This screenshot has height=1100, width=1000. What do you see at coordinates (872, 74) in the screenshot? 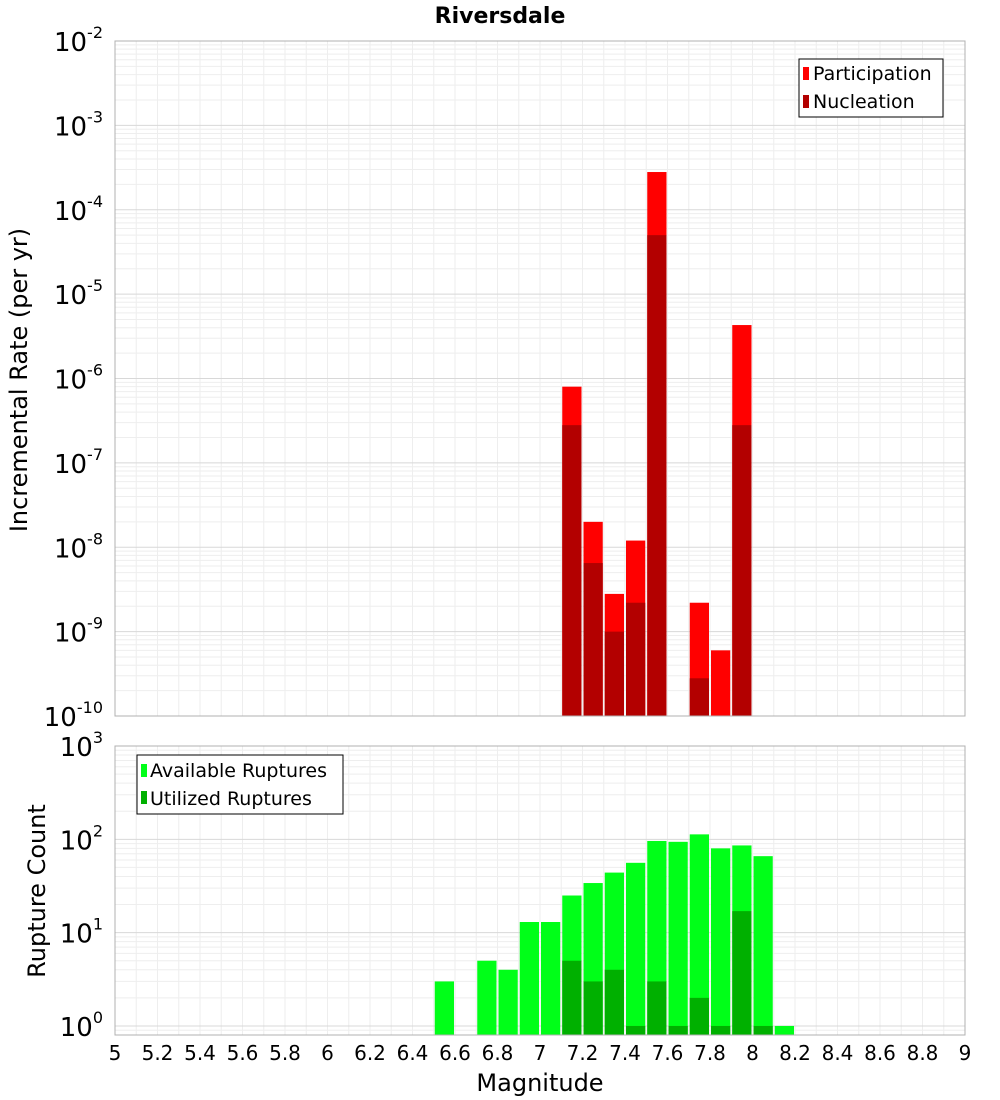
I see `participation-legend-label: Participation` at bounding box center [872, 74].